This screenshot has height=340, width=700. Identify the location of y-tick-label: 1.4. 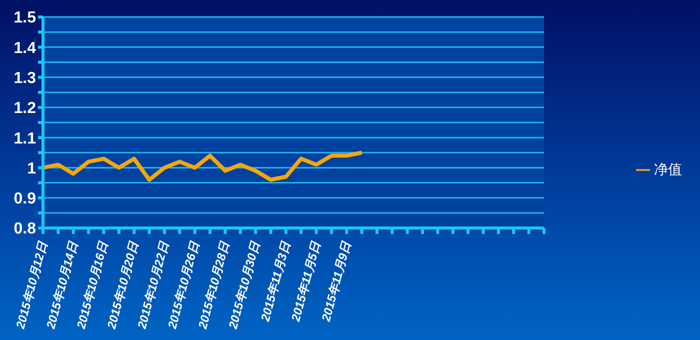
(25, 48).